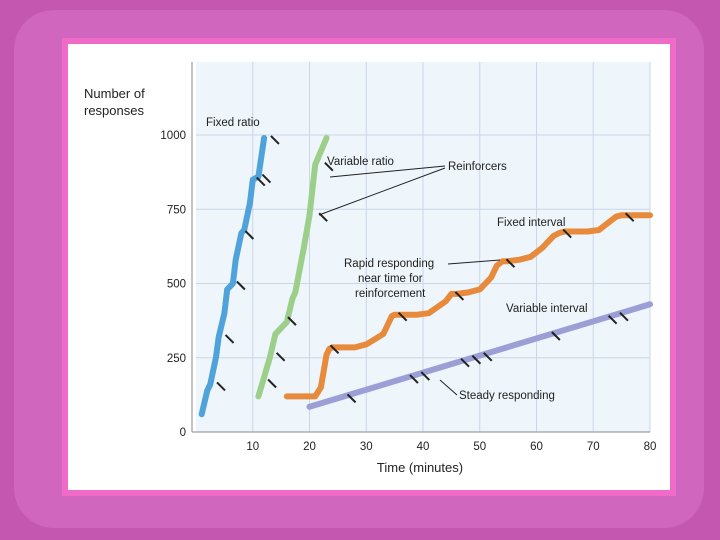 The image size is (720, 540). Describe the element at coordinates (448, 387) in the screenshot. I see `leader-steady-responding` at that location.